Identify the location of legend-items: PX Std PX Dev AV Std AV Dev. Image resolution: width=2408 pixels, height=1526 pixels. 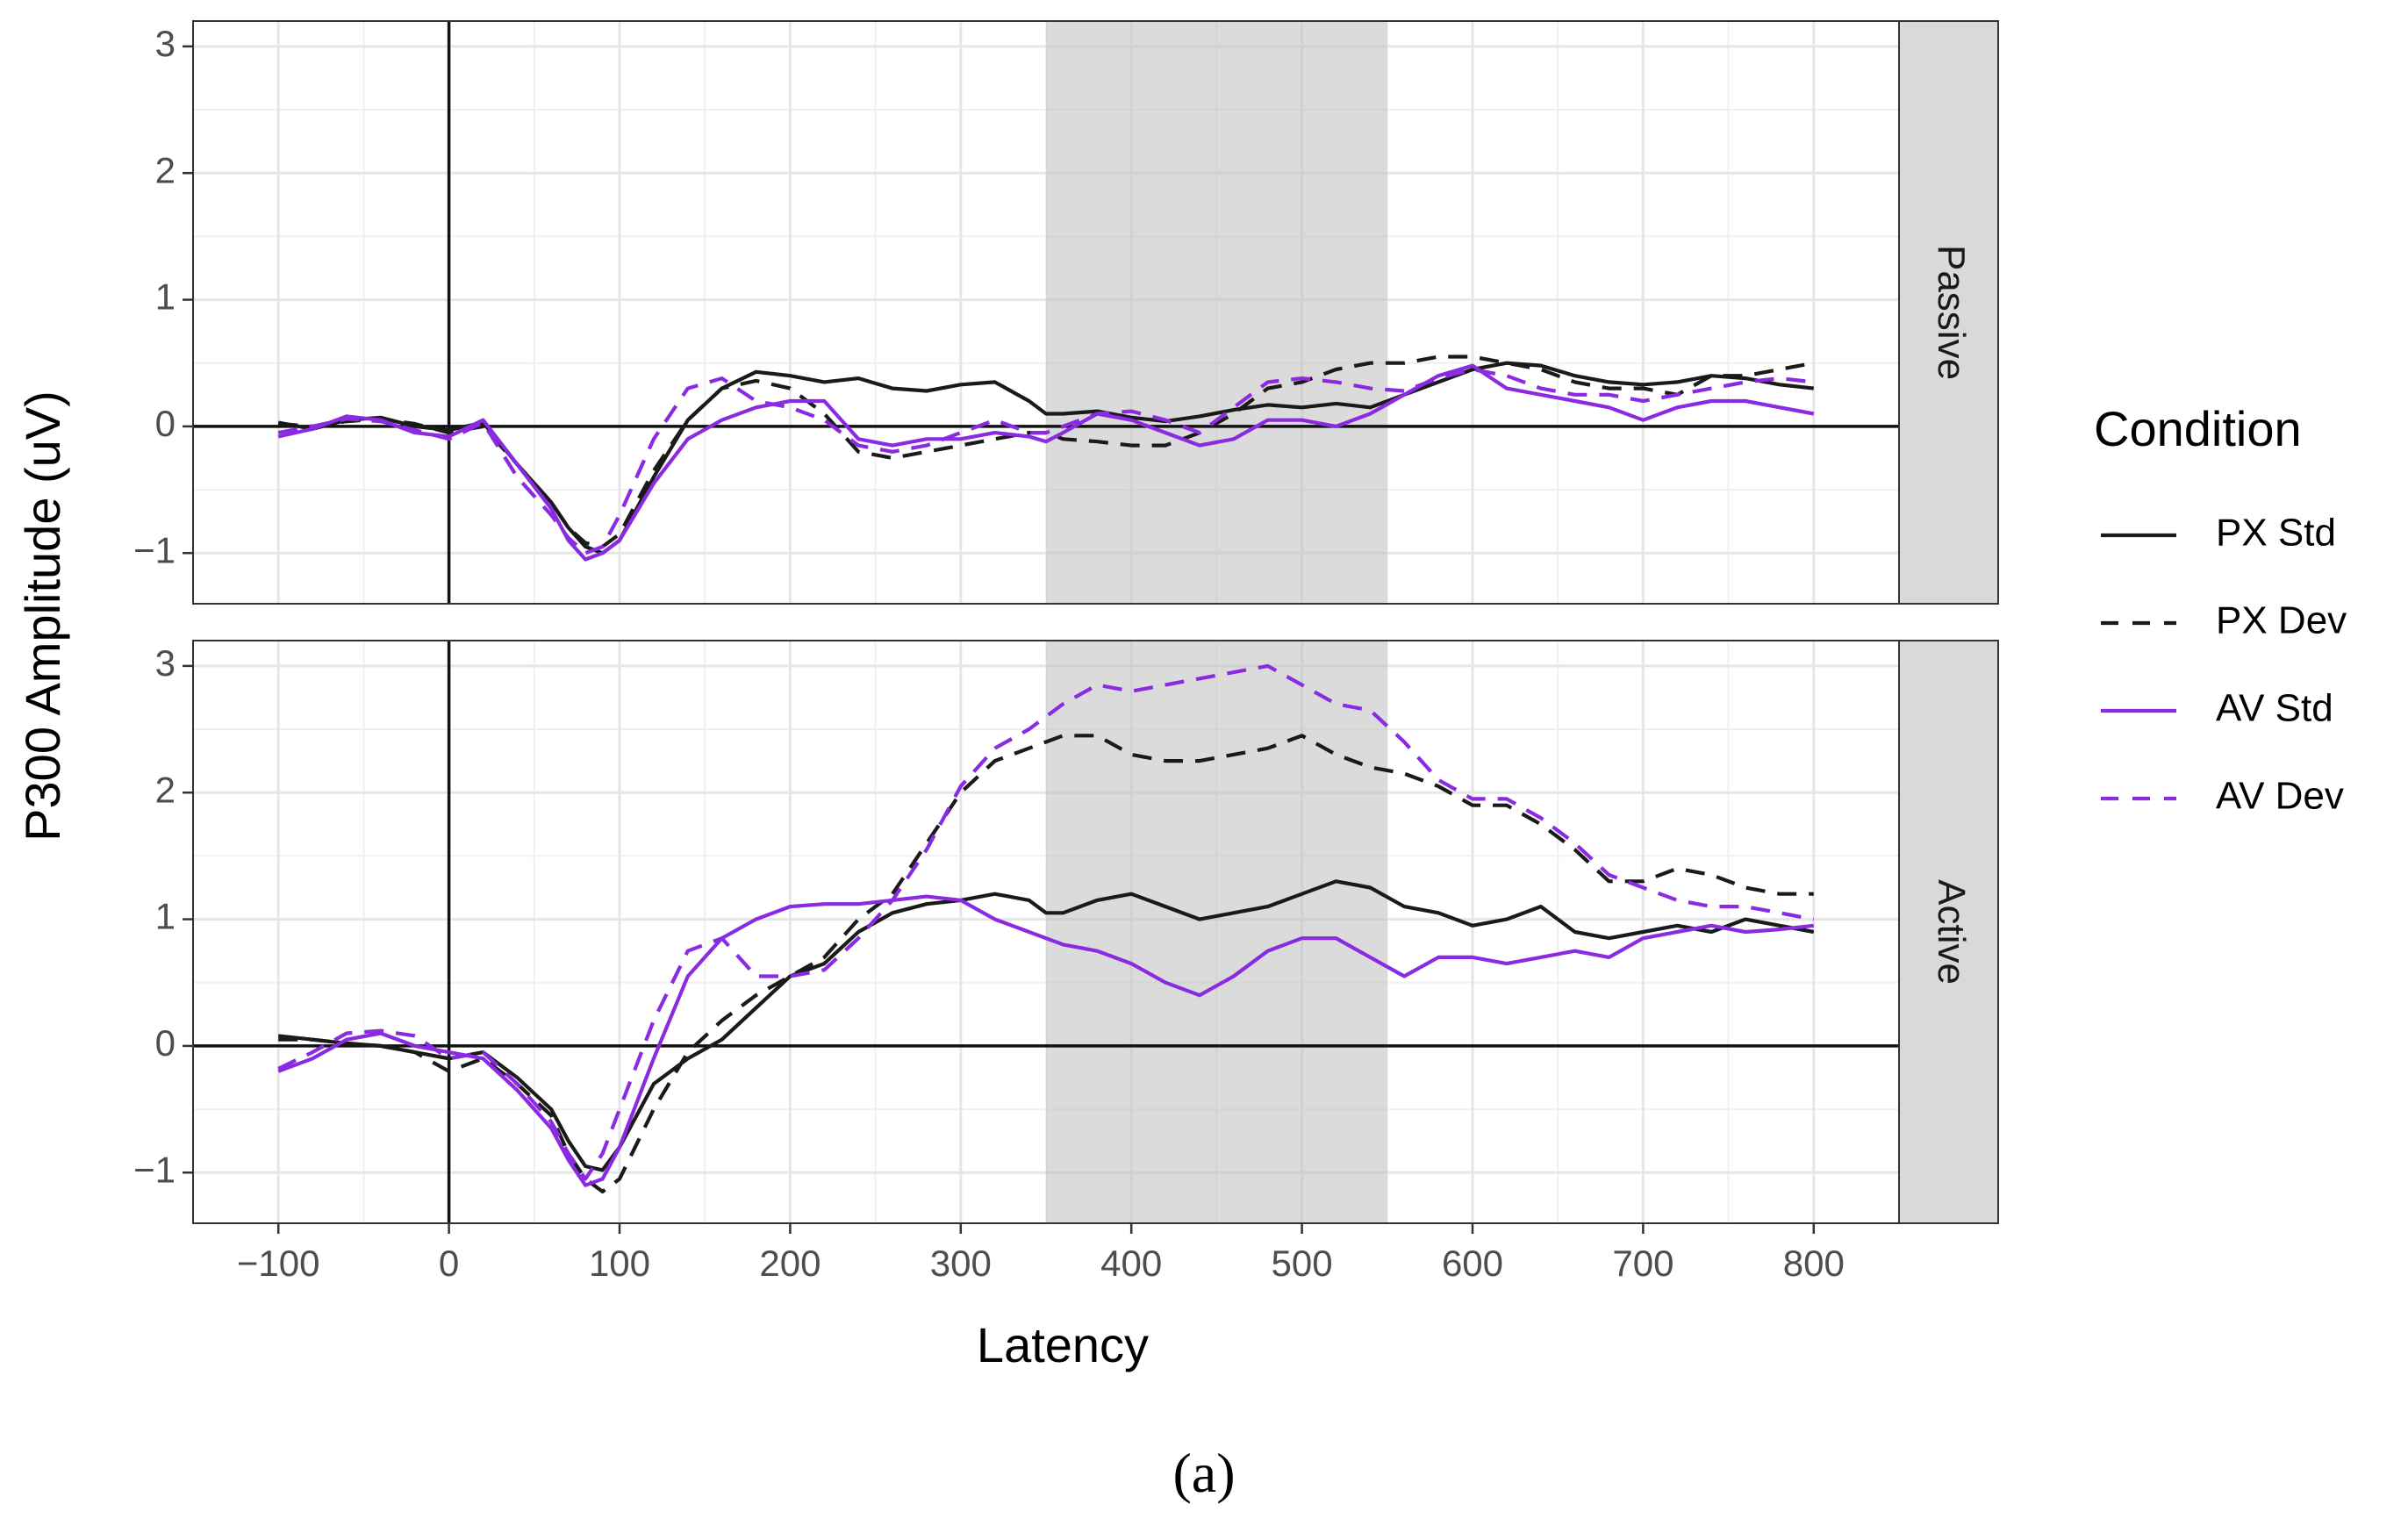
(2224, 665).